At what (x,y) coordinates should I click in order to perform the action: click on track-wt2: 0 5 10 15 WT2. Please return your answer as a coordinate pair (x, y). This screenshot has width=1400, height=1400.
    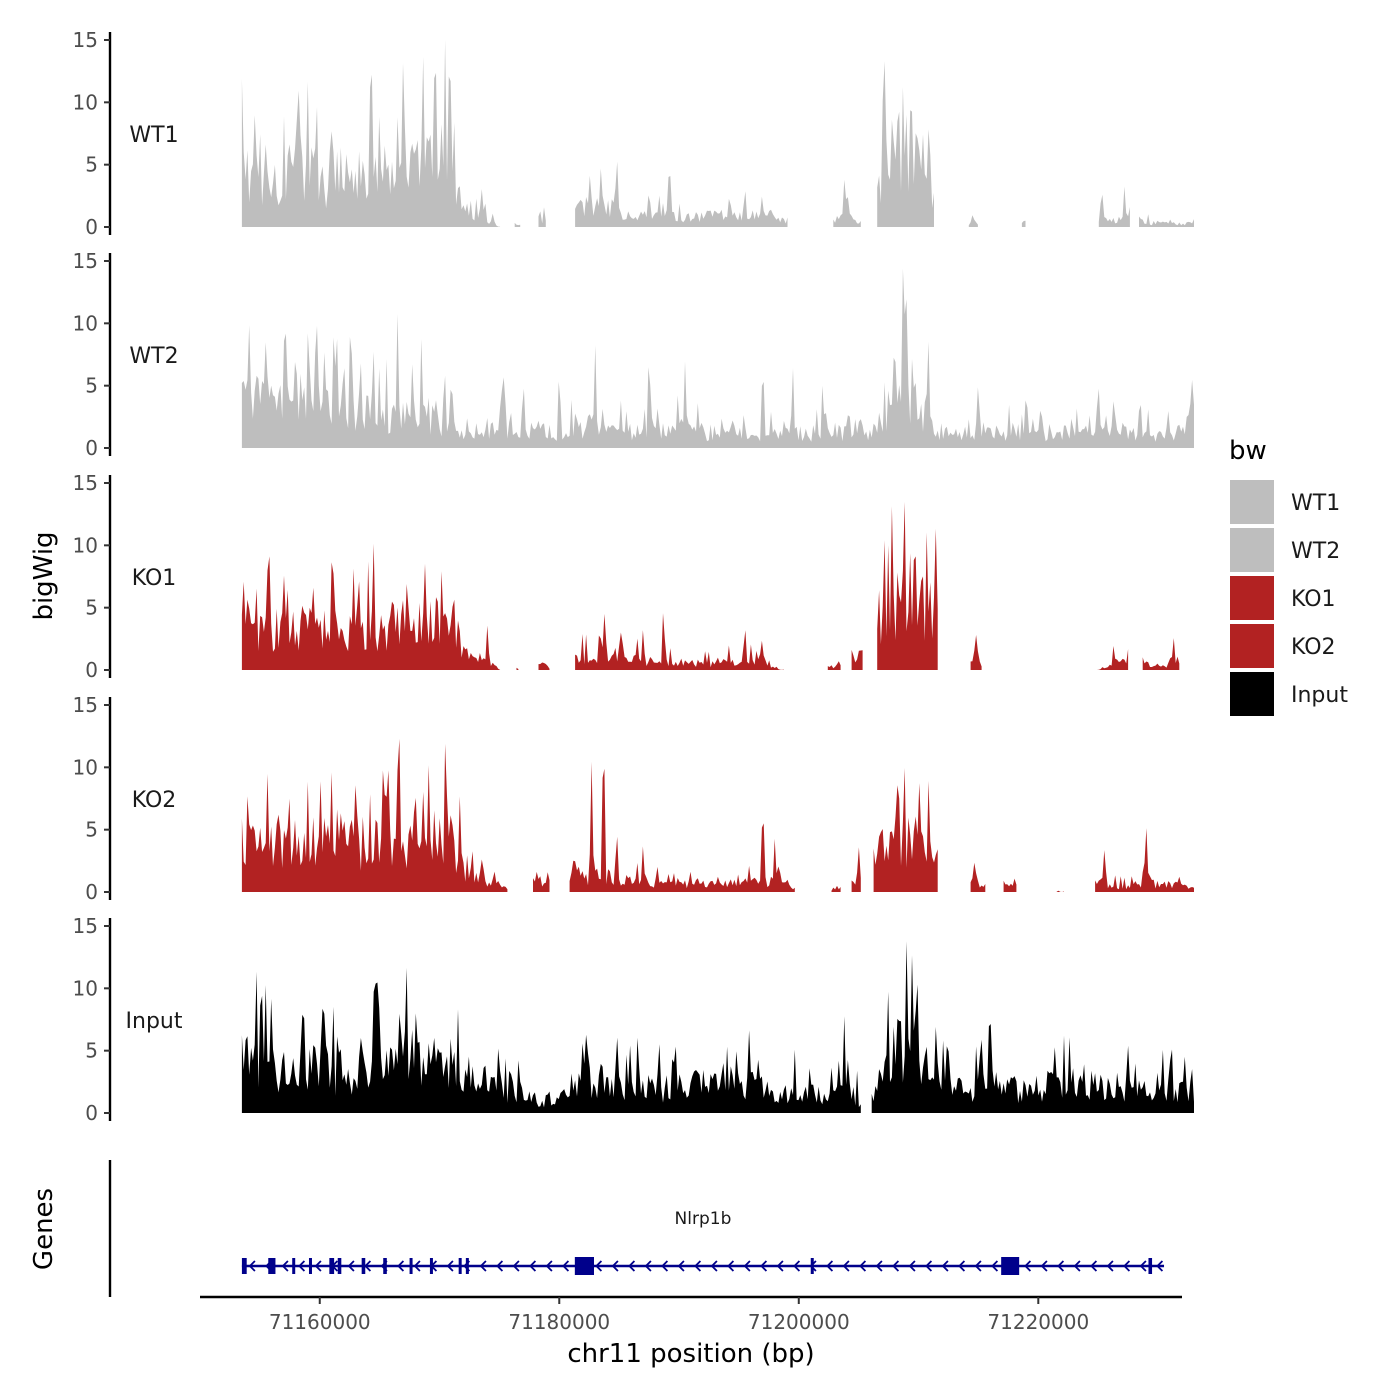
    Looking at the image, I should click on (633, 354).